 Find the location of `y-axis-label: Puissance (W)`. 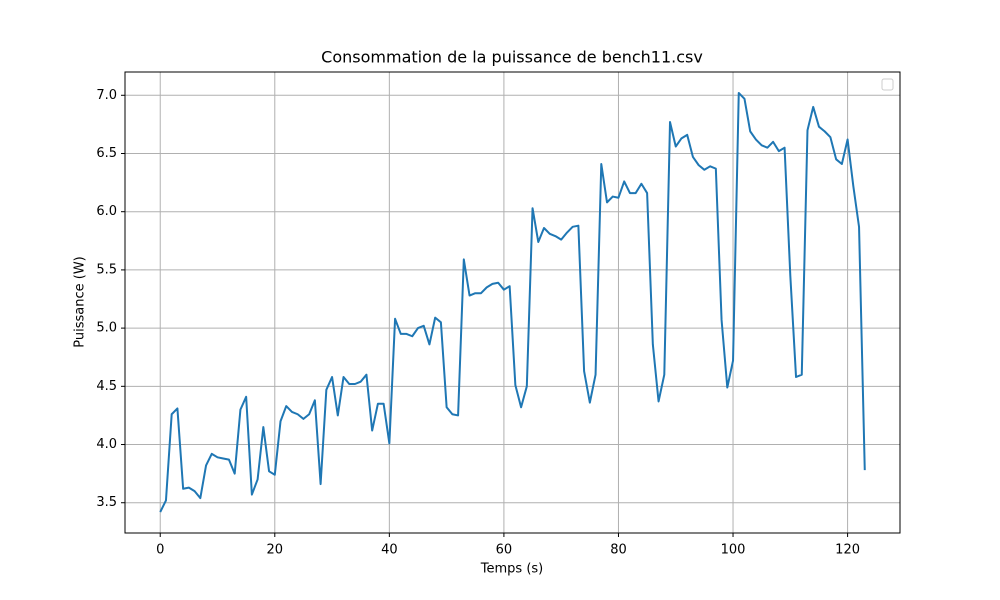

y-axis-label: Puissance (W) is located at coordinates (80, 302).